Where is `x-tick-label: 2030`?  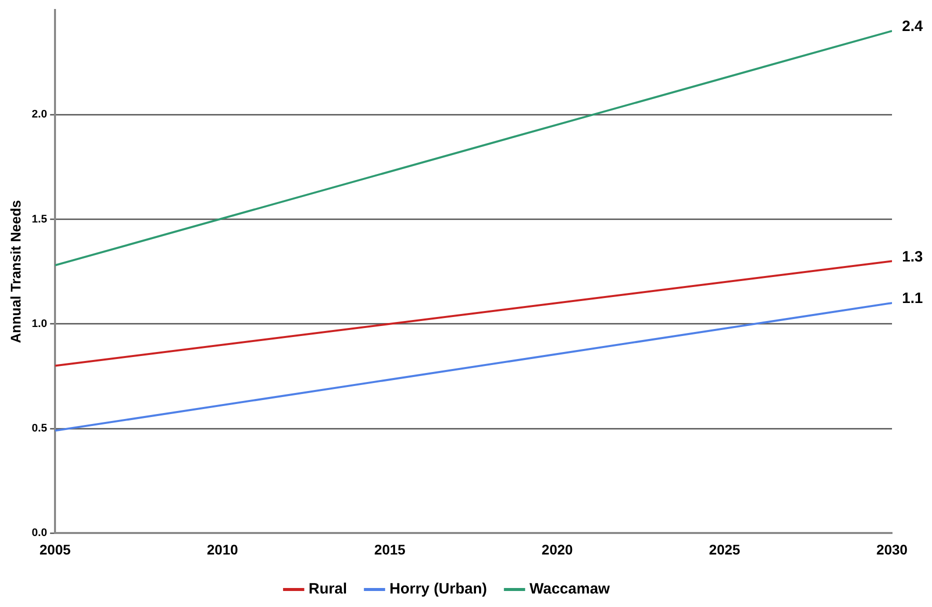
x-tick-label: 2030 is located at coordinates (892, 549).